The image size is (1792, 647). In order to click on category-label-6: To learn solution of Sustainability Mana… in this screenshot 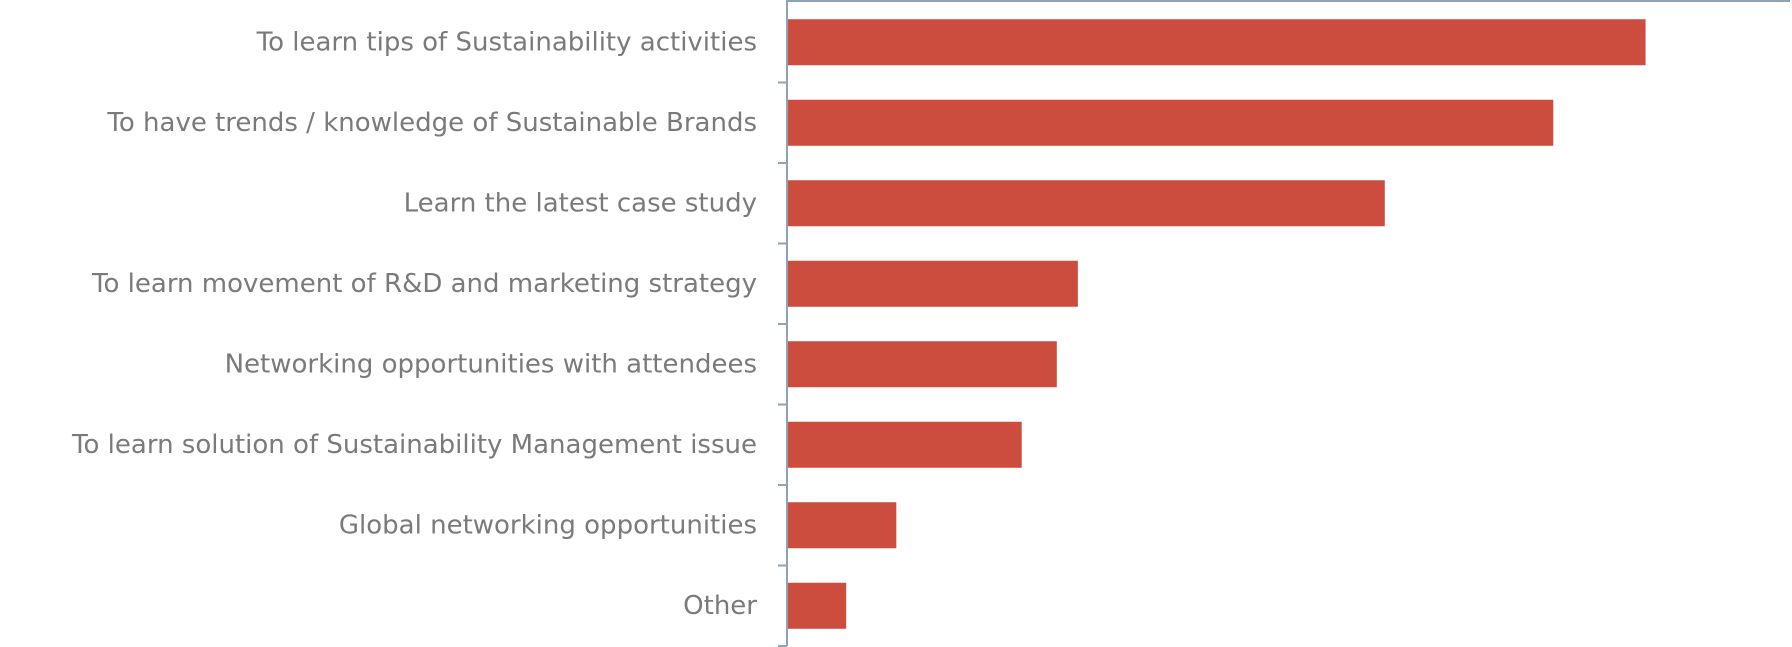, I will do `click(414, 445)`.